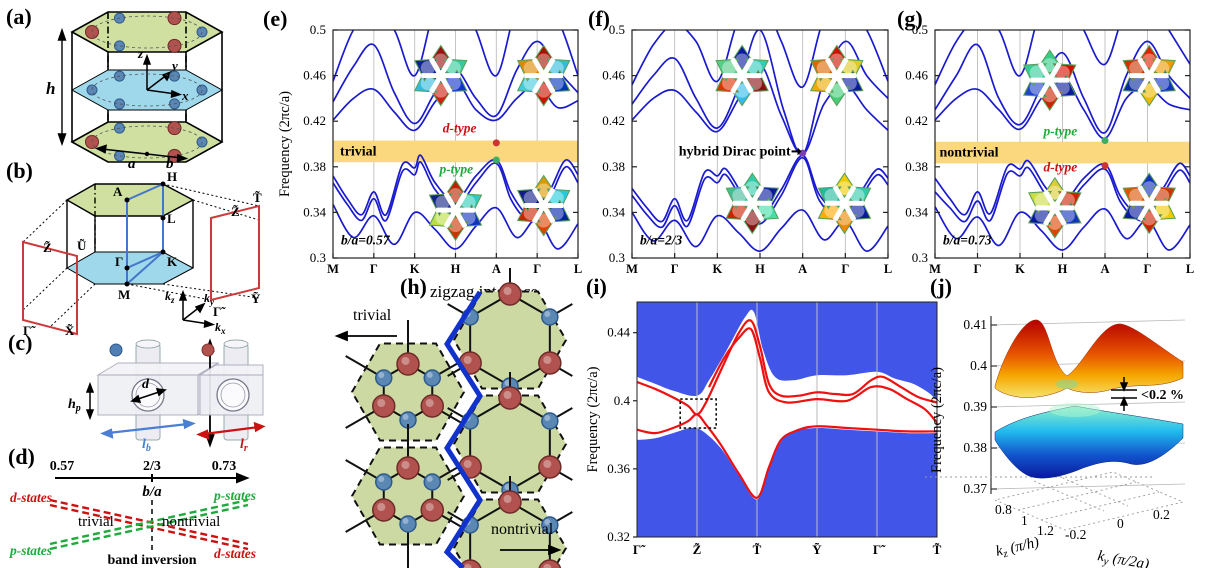 The width and height of the screenshot is (1213, 568). Describe the element at coordinates (975, 488) in the screenshot. I see `j-ytick-037: 0.37` at that location.